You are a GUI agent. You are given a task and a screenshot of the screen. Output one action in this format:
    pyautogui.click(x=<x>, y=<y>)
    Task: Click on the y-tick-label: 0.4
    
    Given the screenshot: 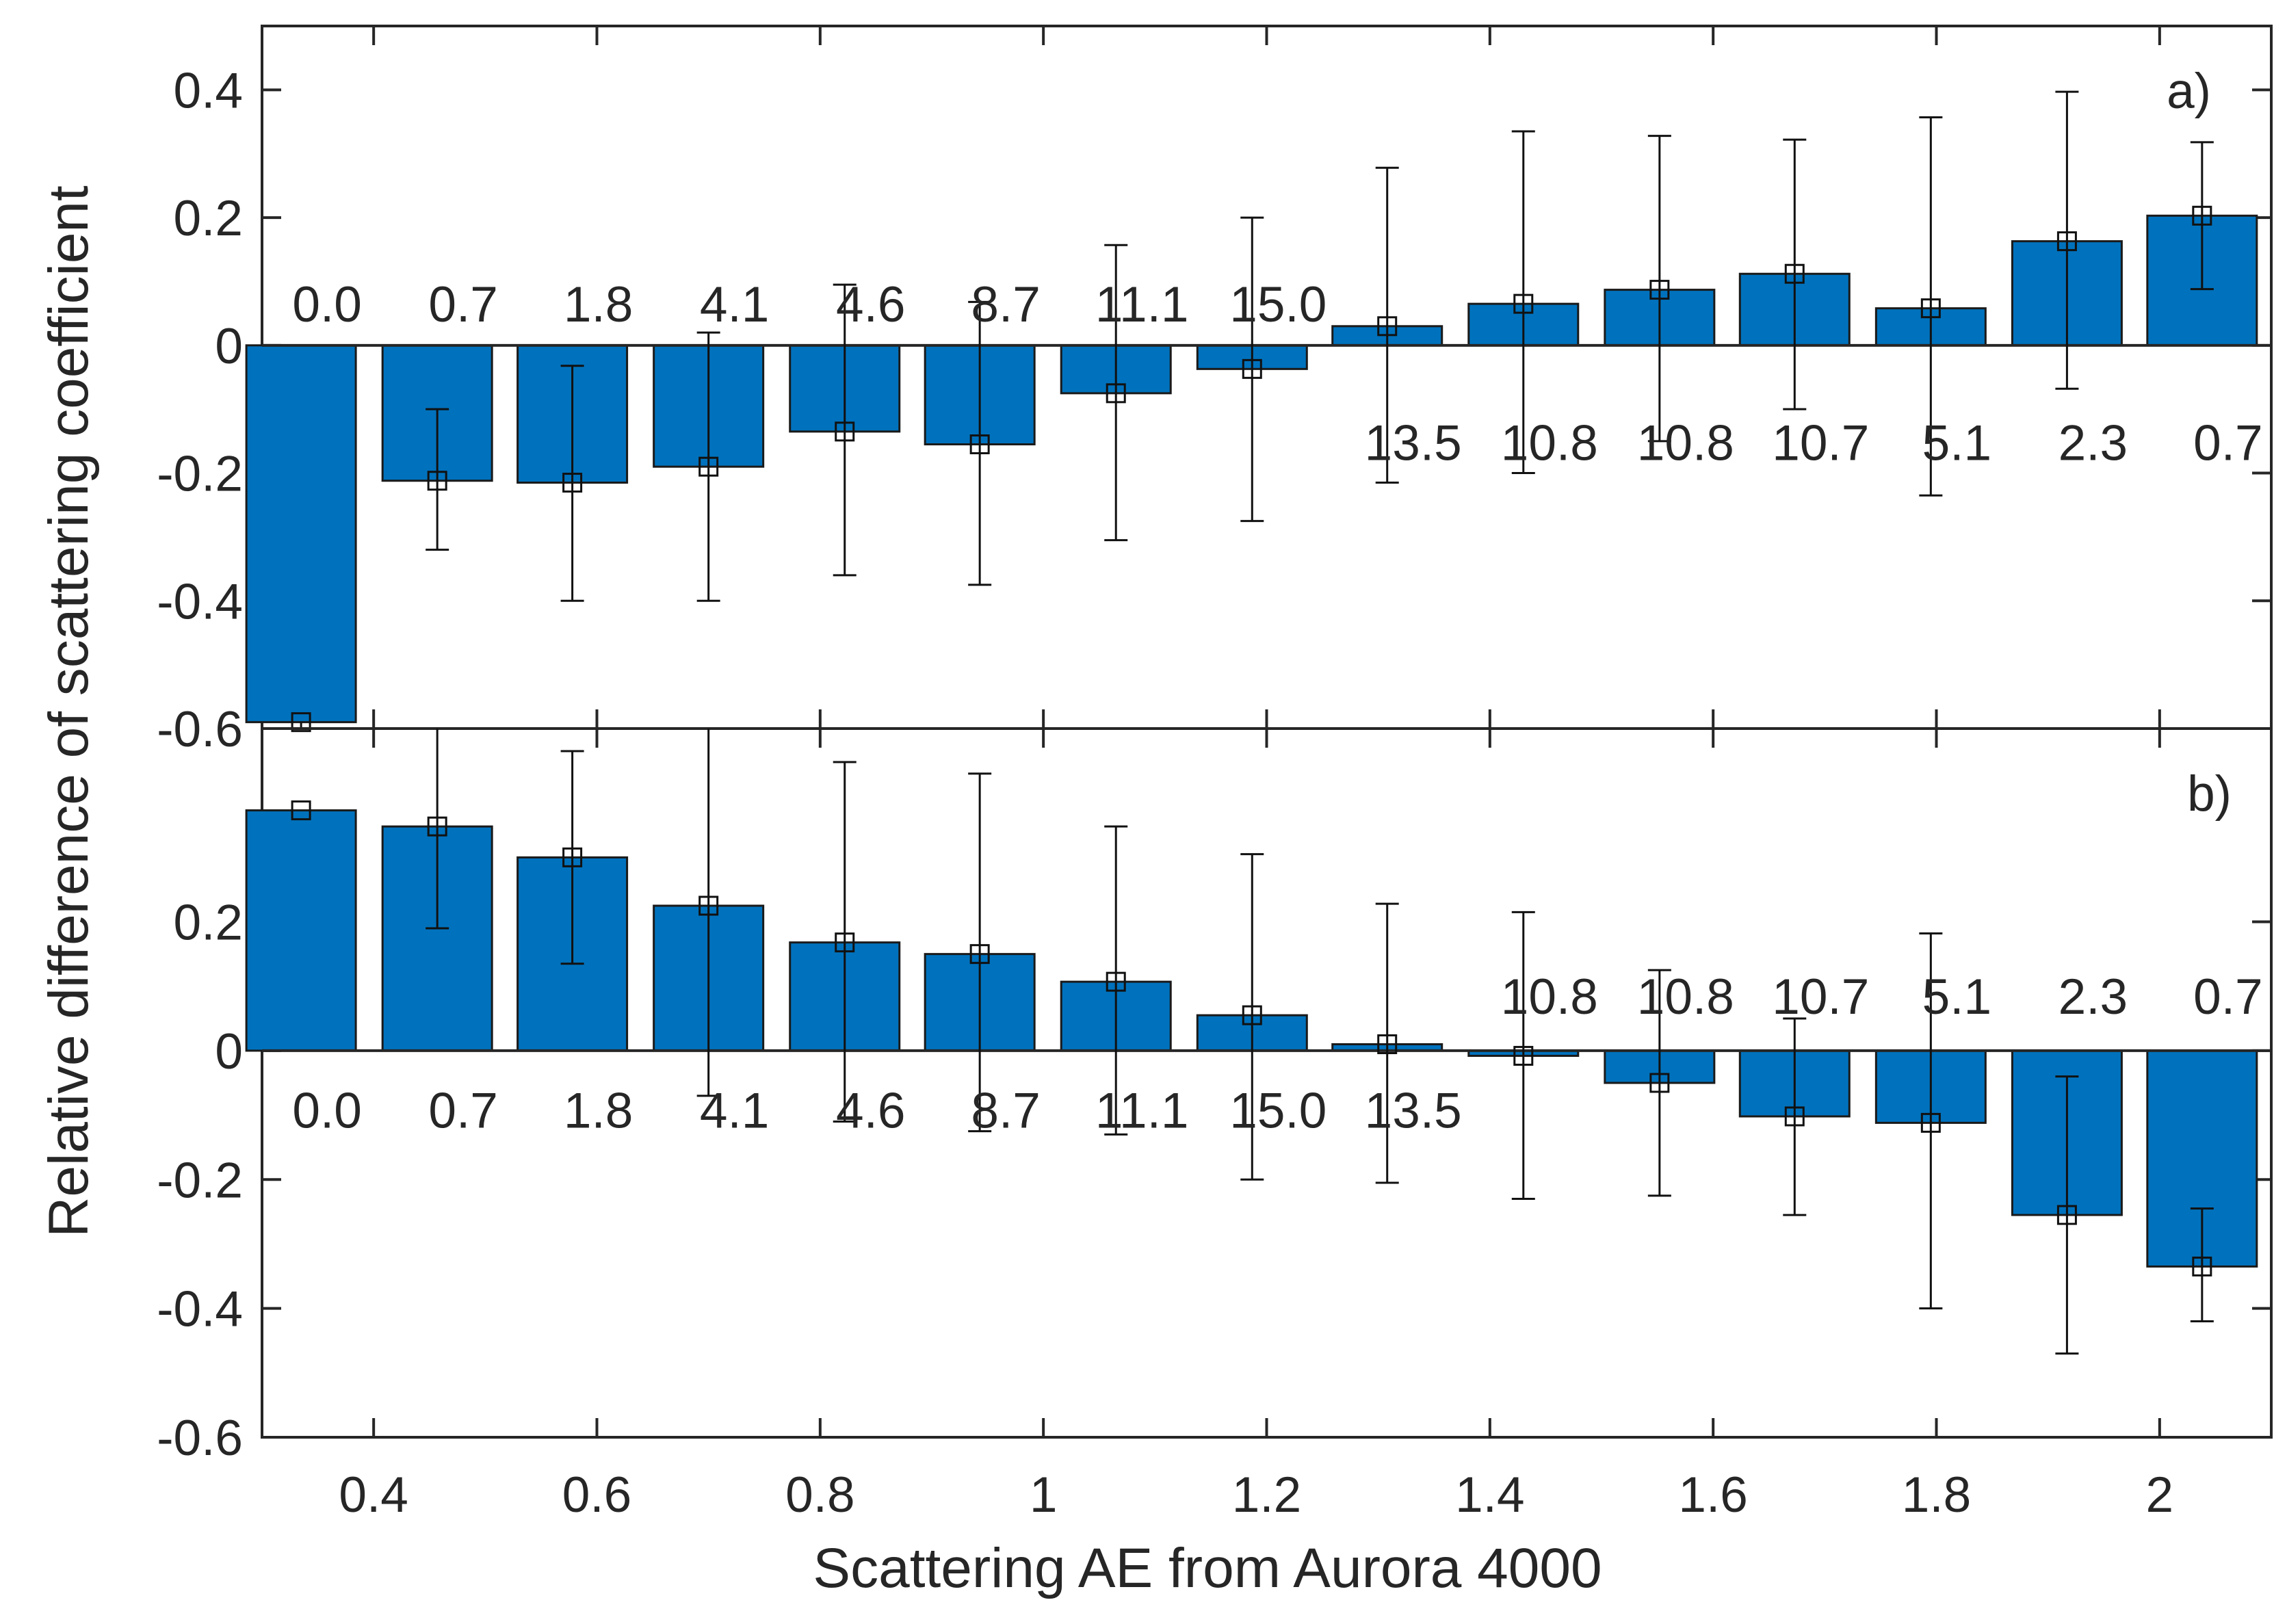 What is the action you would take?
    pyautogui.click(x=208, y=91)
    